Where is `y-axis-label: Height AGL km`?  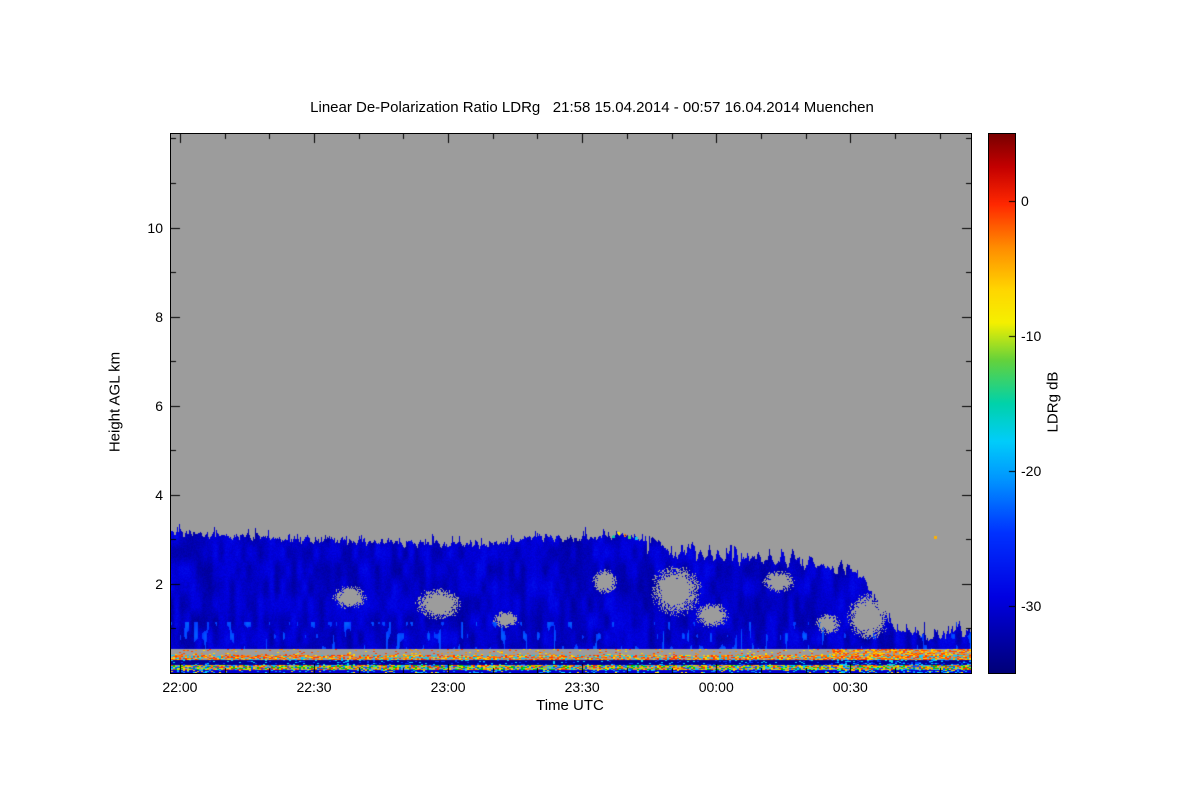 y-axis-label: Height AGL km is located at coordinates (115, 402).